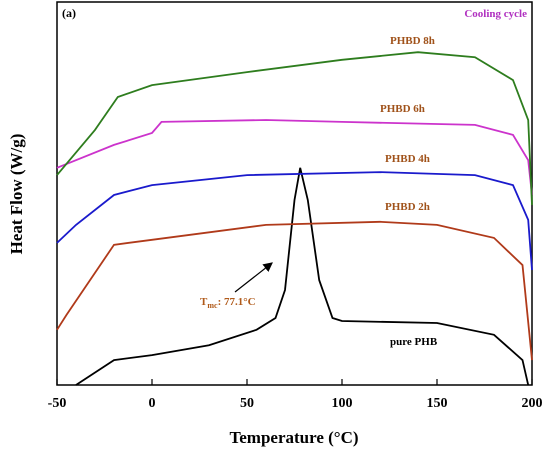 This screenshot has height=455, width=550. What do you see at coordinates (237, 302) in the screenshot?
I see `annotation-text: : 77.1°C` at bounding box center [237, 302].